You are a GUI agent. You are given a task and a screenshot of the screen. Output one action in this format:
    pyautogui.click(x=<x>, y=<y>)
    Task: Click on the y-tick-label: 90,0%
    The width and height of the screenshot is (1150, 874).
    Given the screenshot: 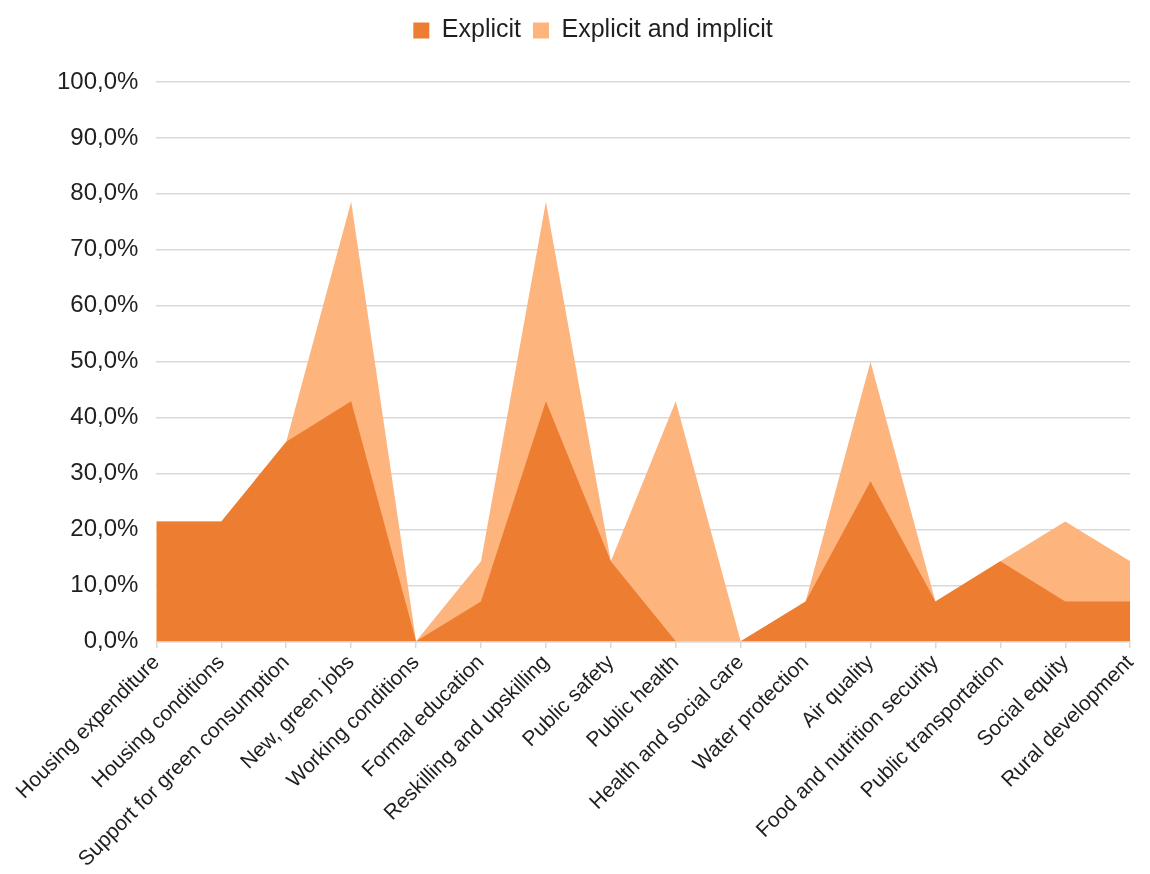 What is the action you would take?
    pyautogui.click(x=104, y=136)
    